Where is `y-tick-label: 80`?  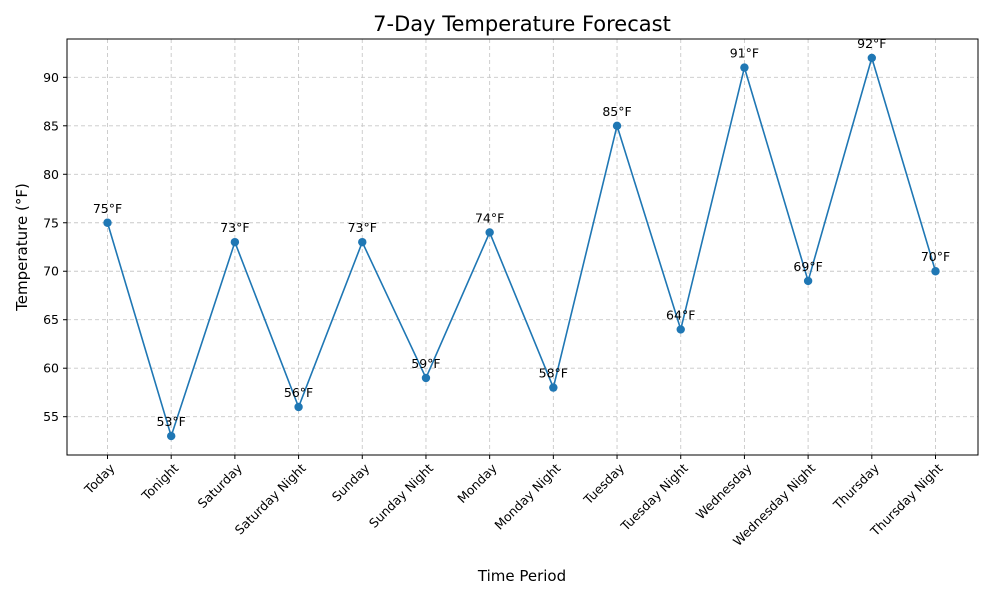 y-tick-label: 80 is located at coordinates (51, 174).